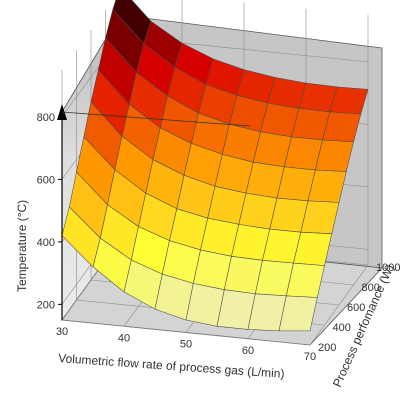 Image resolution: width=409 pixels, height=401 pixels. Describe the element at coordinates (124, 338) in the screenshot. I see `x-tick-label: 40` at that location.